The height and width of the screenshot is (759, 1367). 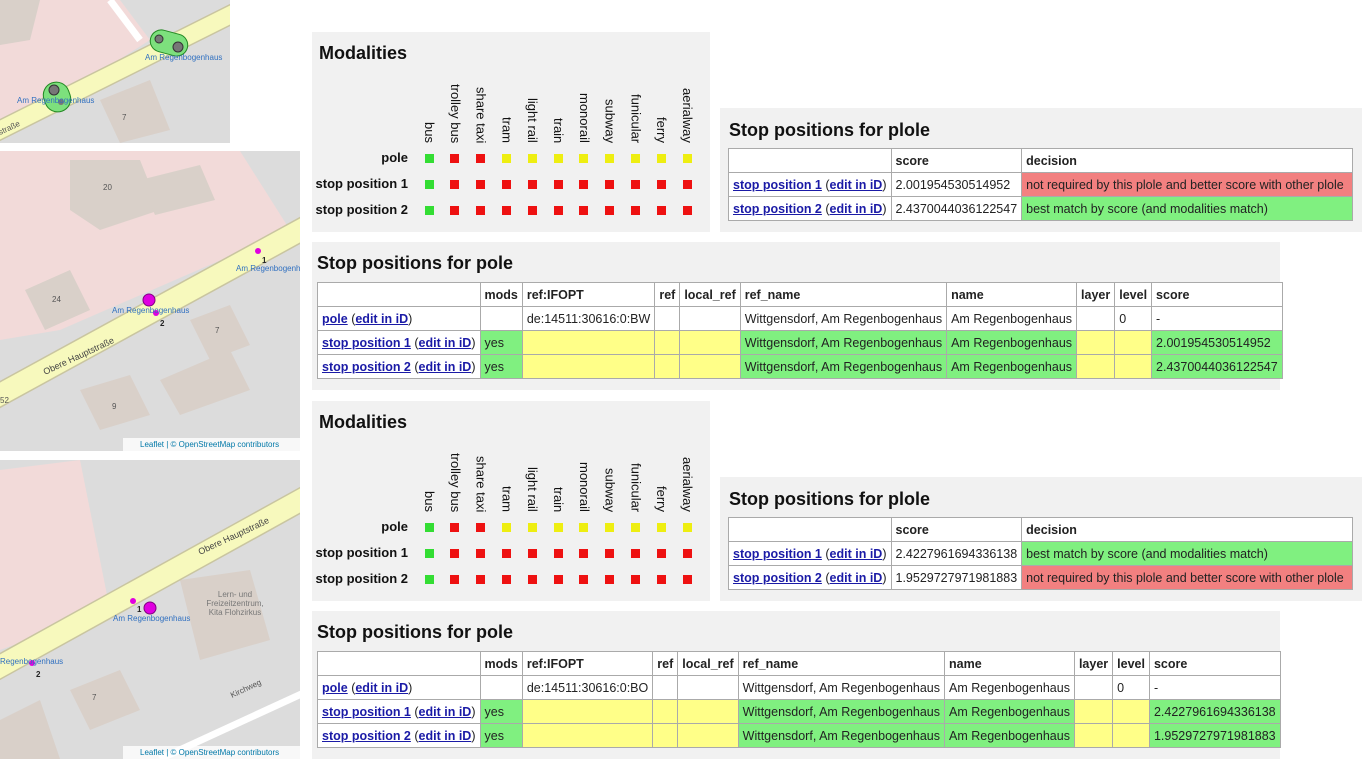 I want to click on cell: Am Regenbogenhaus, so click(x=1012, y=342).